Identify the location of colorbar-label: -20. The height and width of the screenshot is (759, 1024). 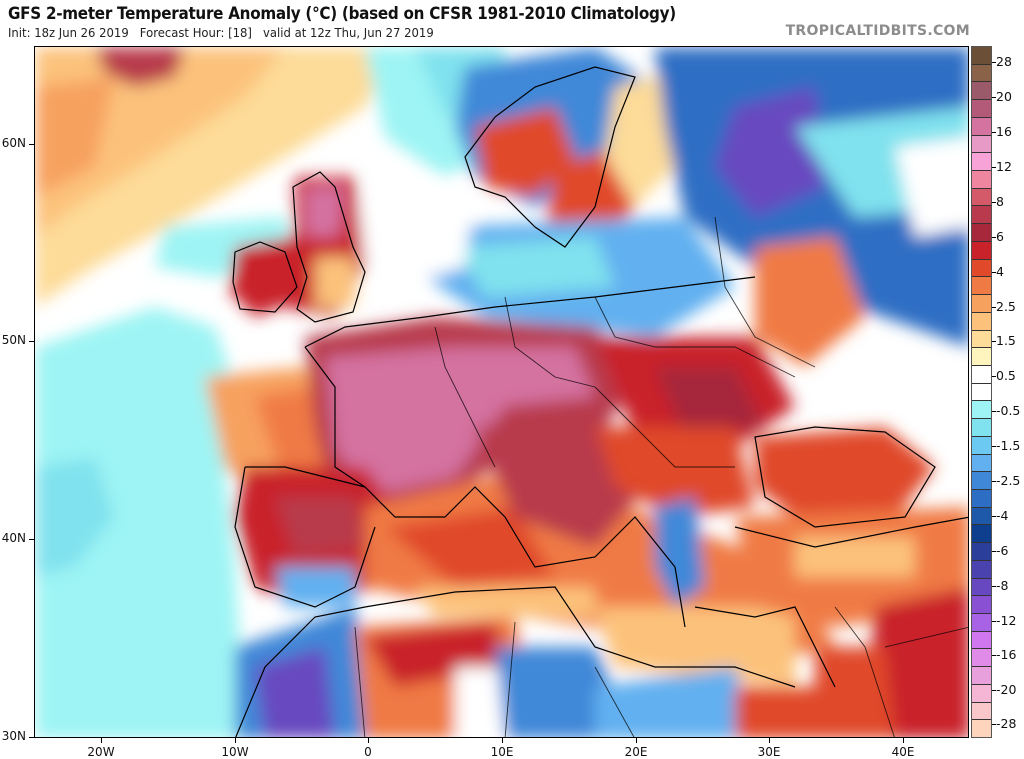
(1004, 689).